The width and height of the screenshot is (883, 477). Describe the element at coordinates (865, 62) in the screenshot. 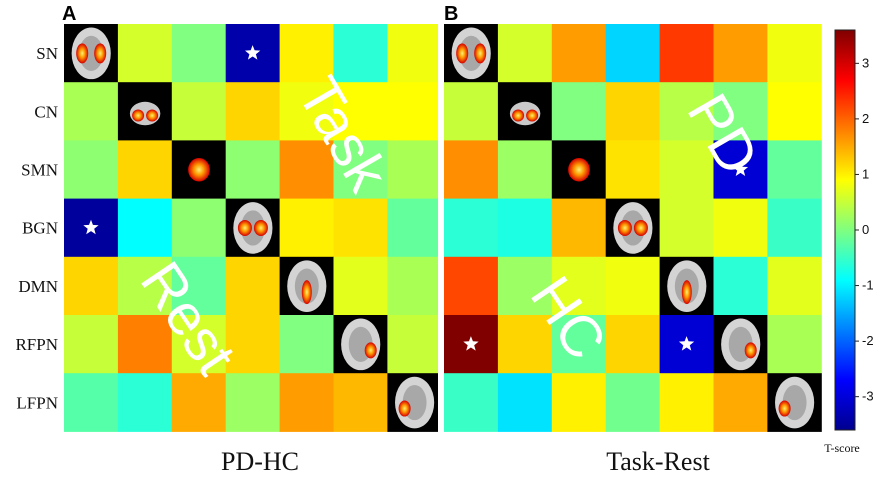

I see `colorbar-tick-label: 3` at that location.